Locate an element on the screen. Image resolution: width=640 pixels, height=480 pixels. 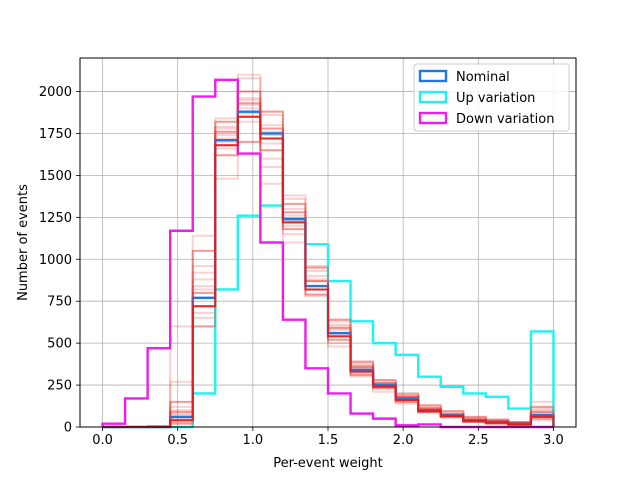
legend-label: Down variation is located at coordinates (505, 119).